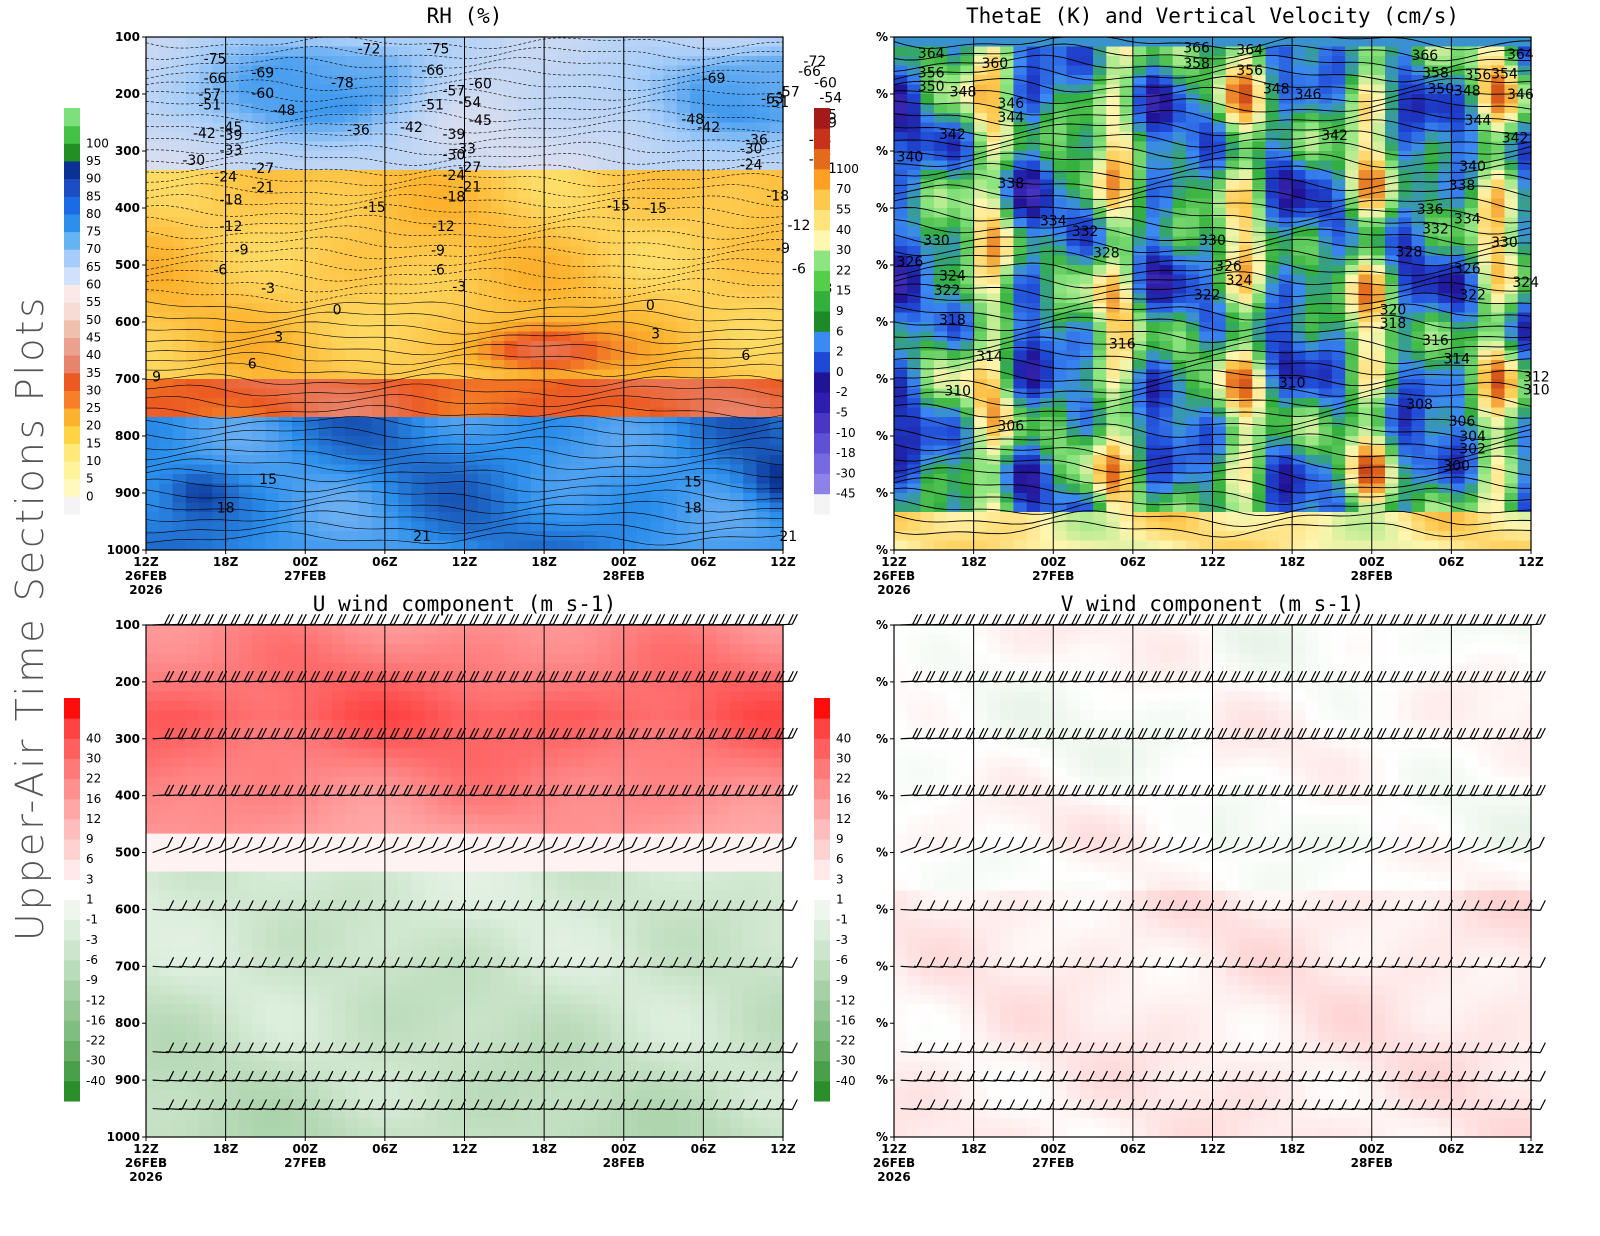 The height and width of the screenshot is (1236, 1600). I want to click on colorbar-swatch, so click(72, 258).